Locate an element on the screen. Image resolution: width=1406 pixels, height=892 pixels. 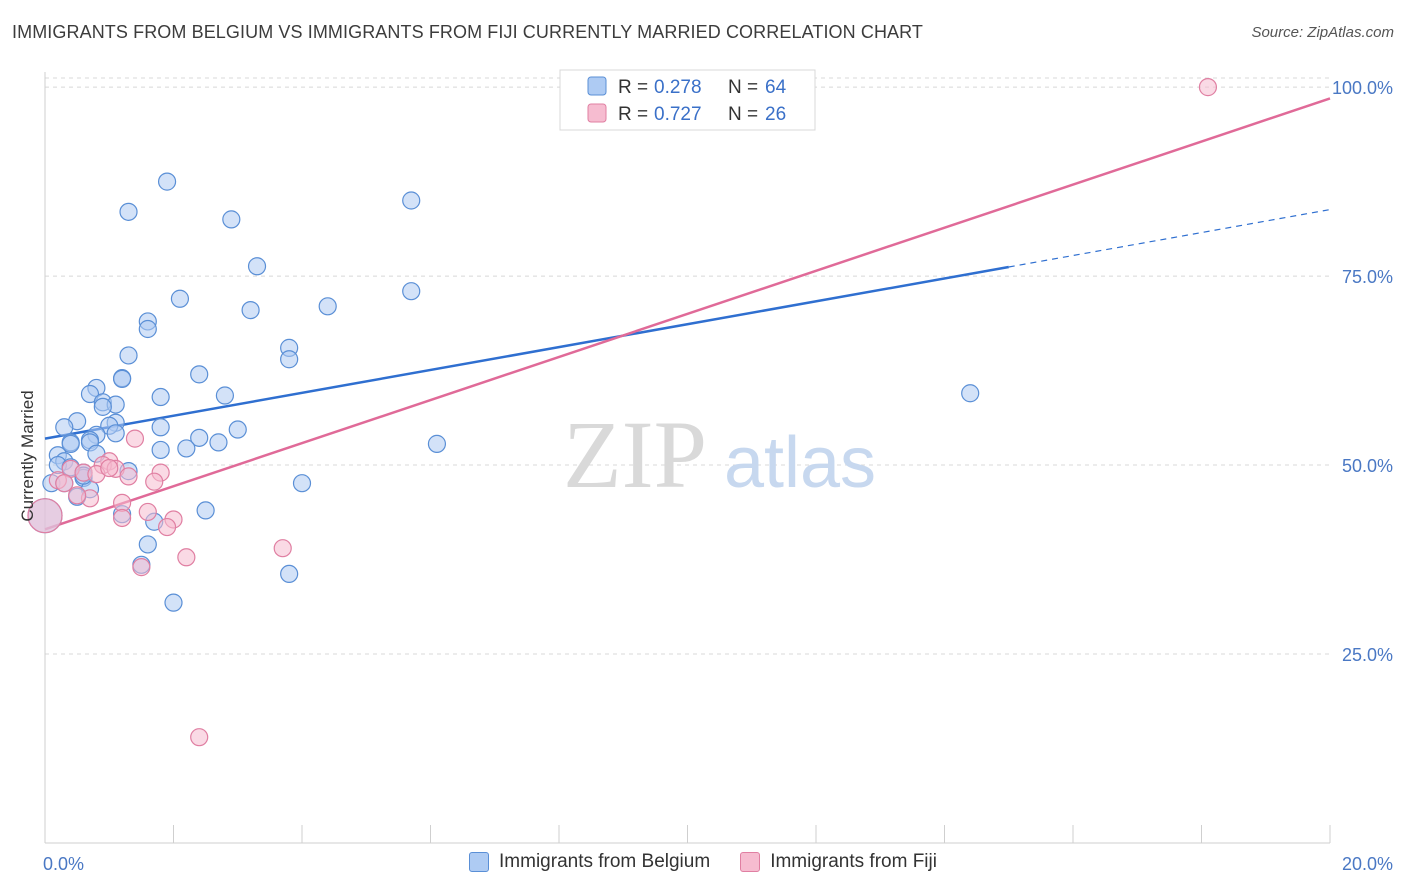
trend-line-belgium-extension is located at coordinates (1169, 238).